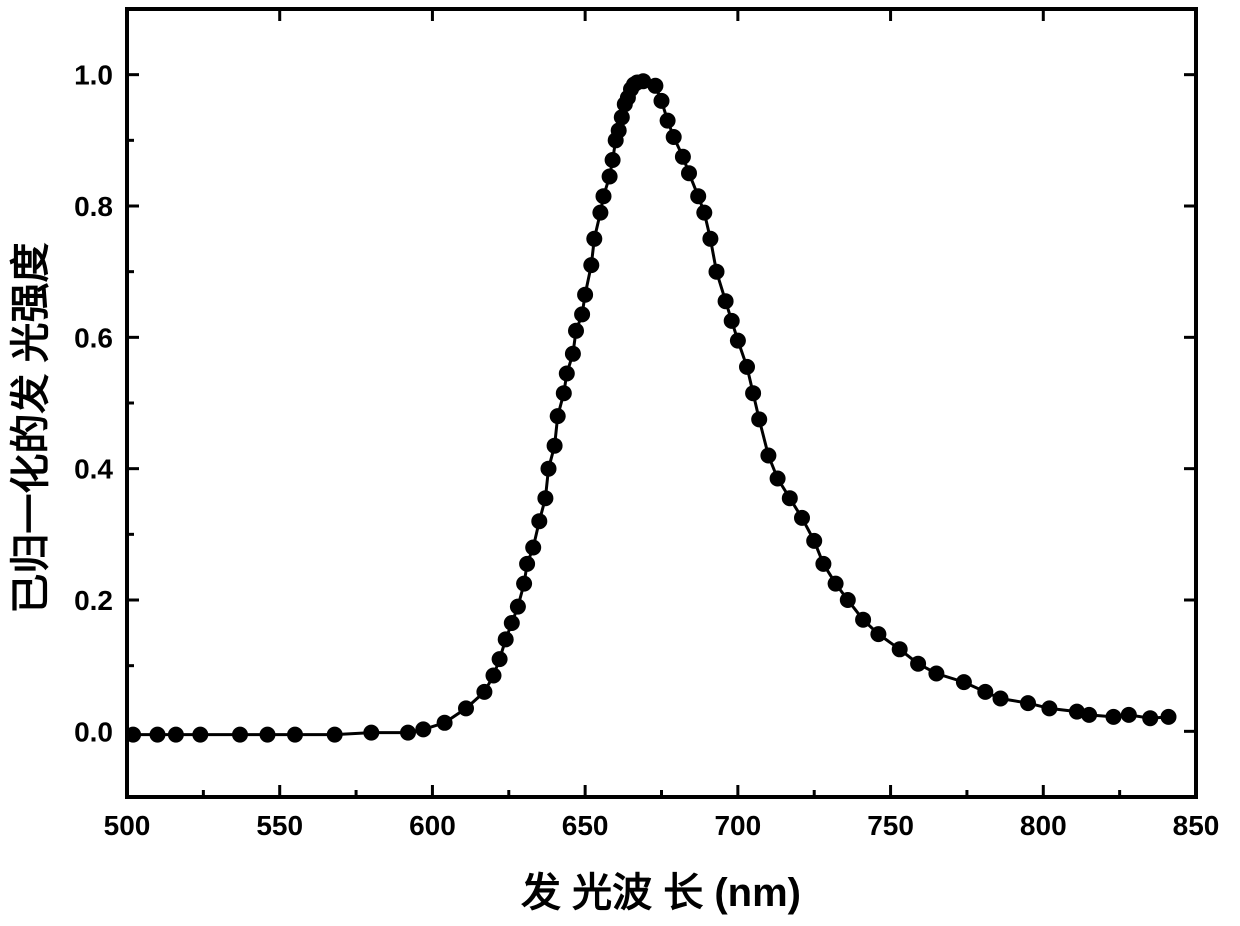 This screenshot has height=926, width=1240. I want to click on x-tick-label: 650, so click(585, 825).